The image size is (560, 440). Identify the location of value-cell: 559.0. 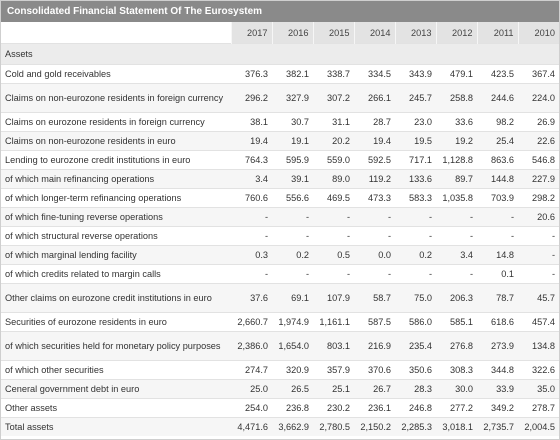
(333, 160).